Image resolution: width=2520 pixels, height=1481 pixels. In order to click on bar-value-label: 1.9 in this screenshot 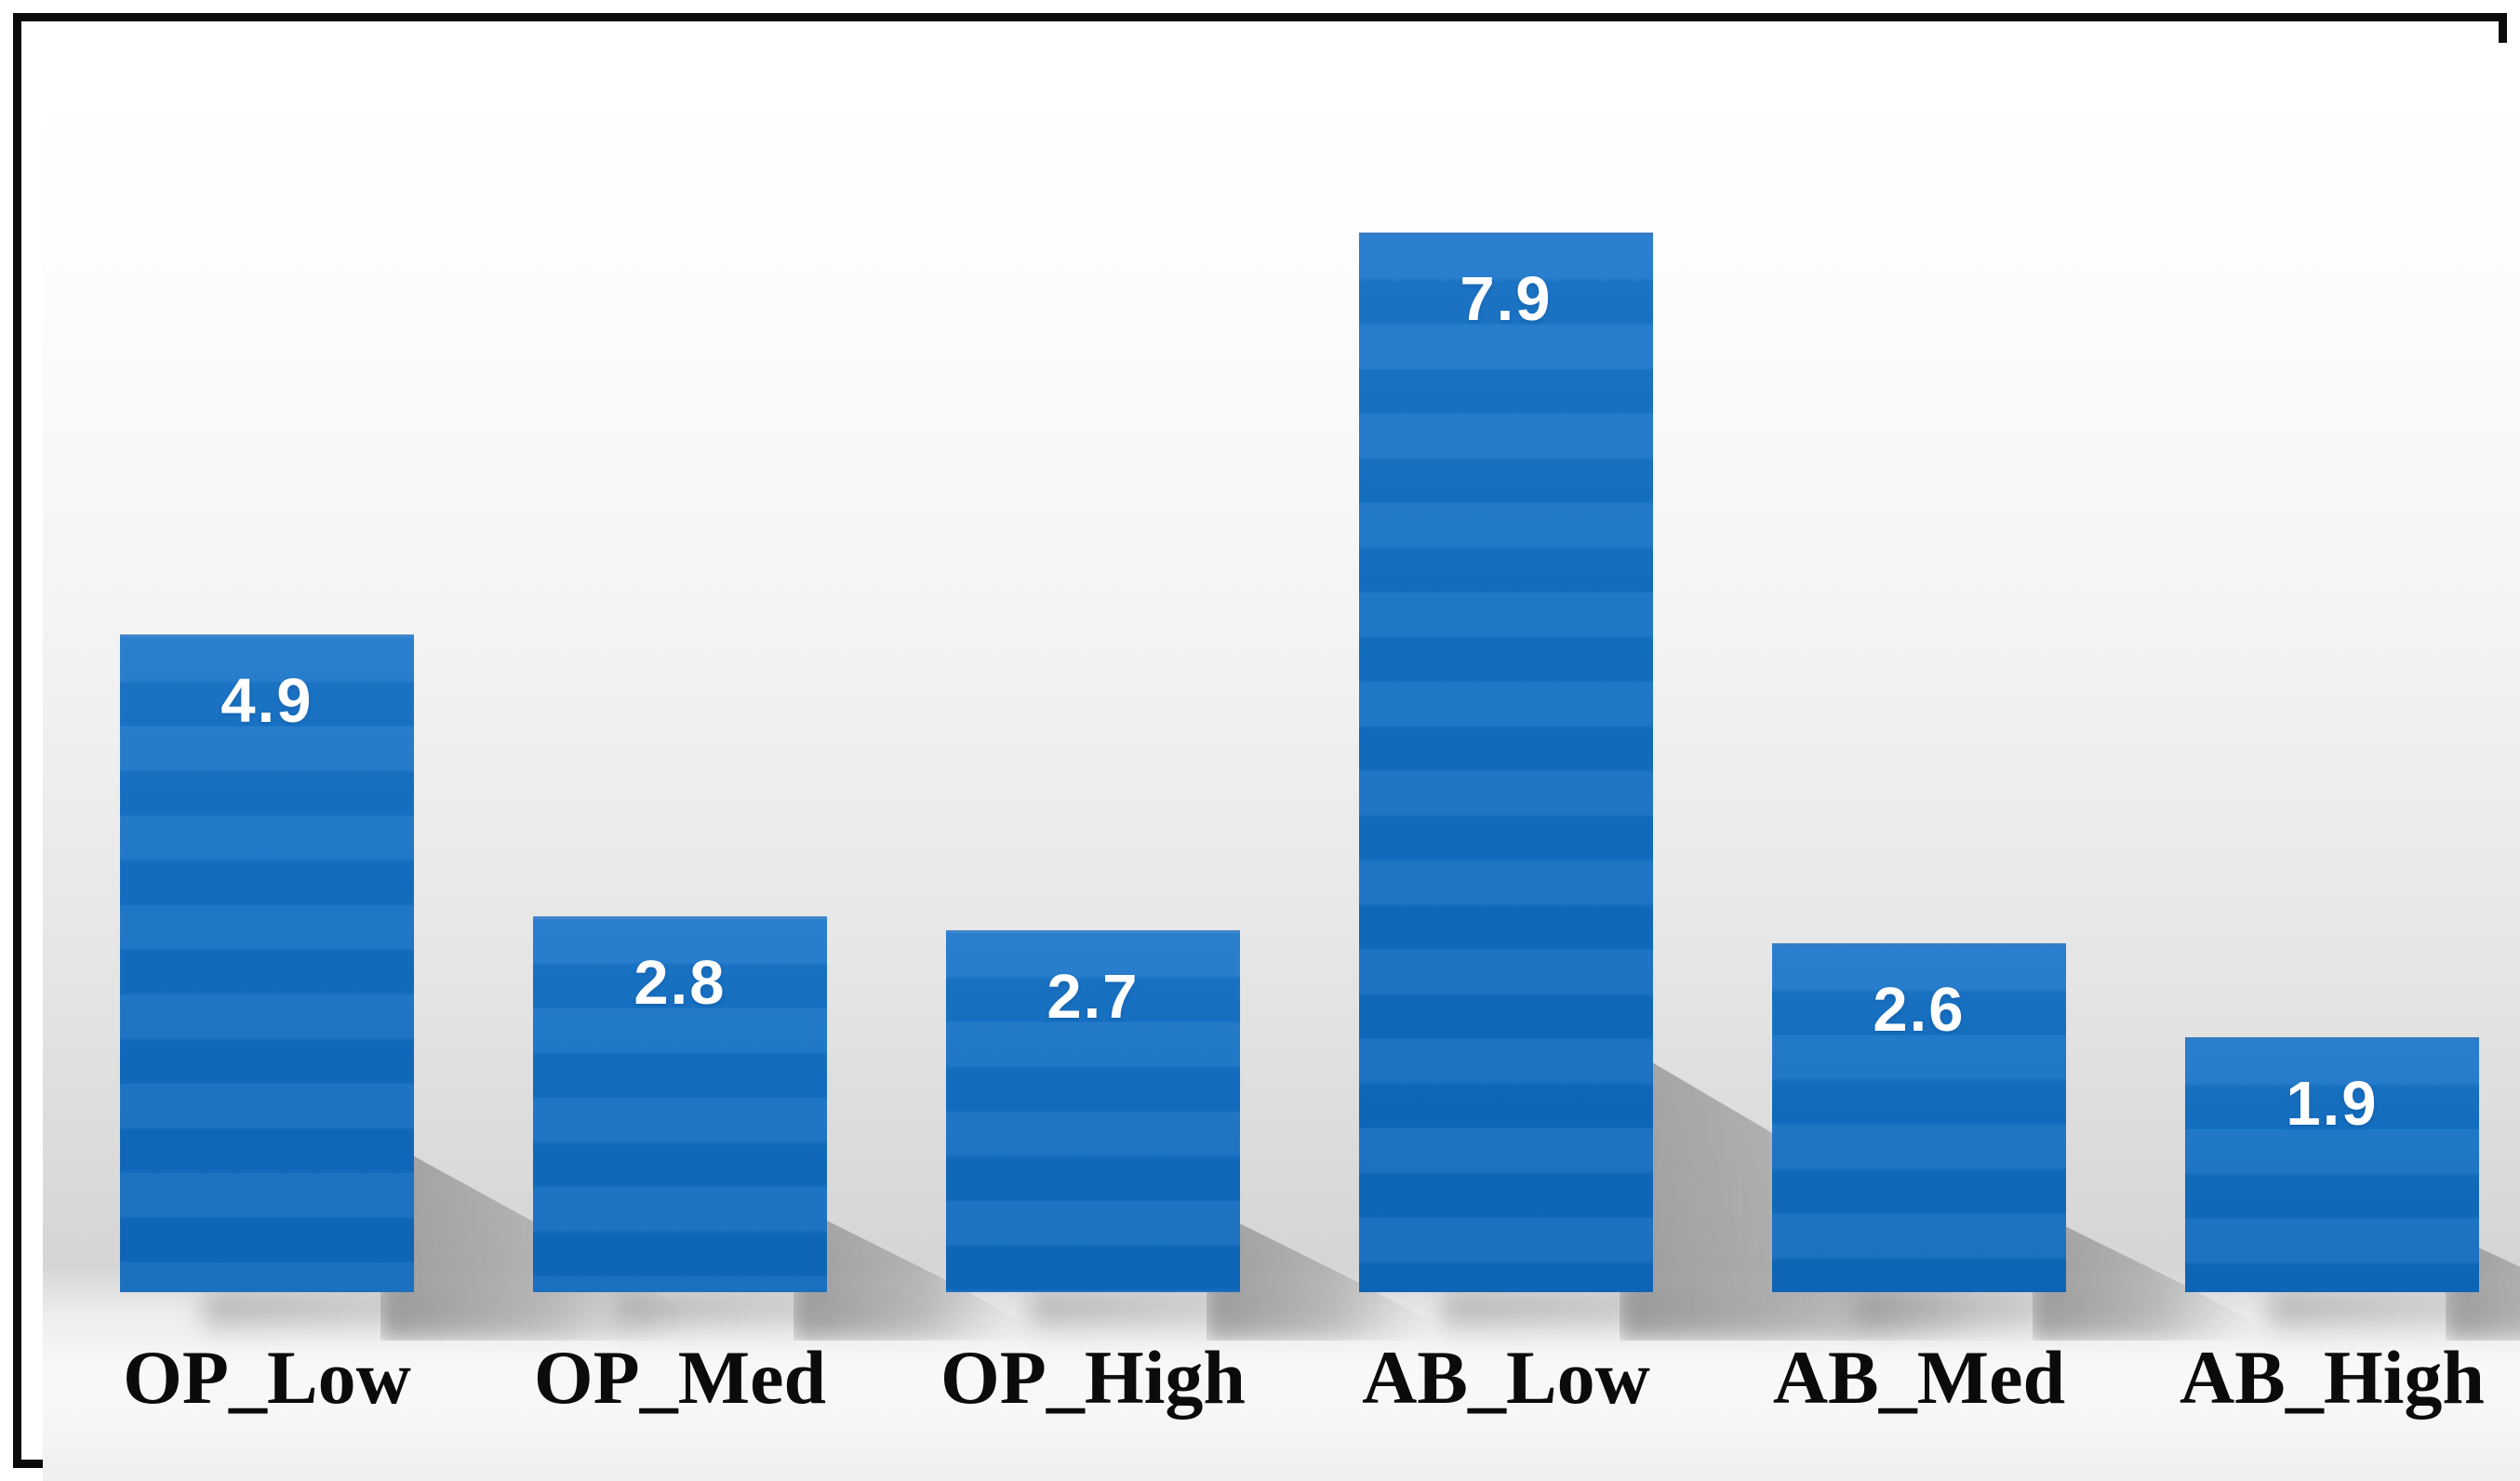, I will do `click(2332, 1104)`.